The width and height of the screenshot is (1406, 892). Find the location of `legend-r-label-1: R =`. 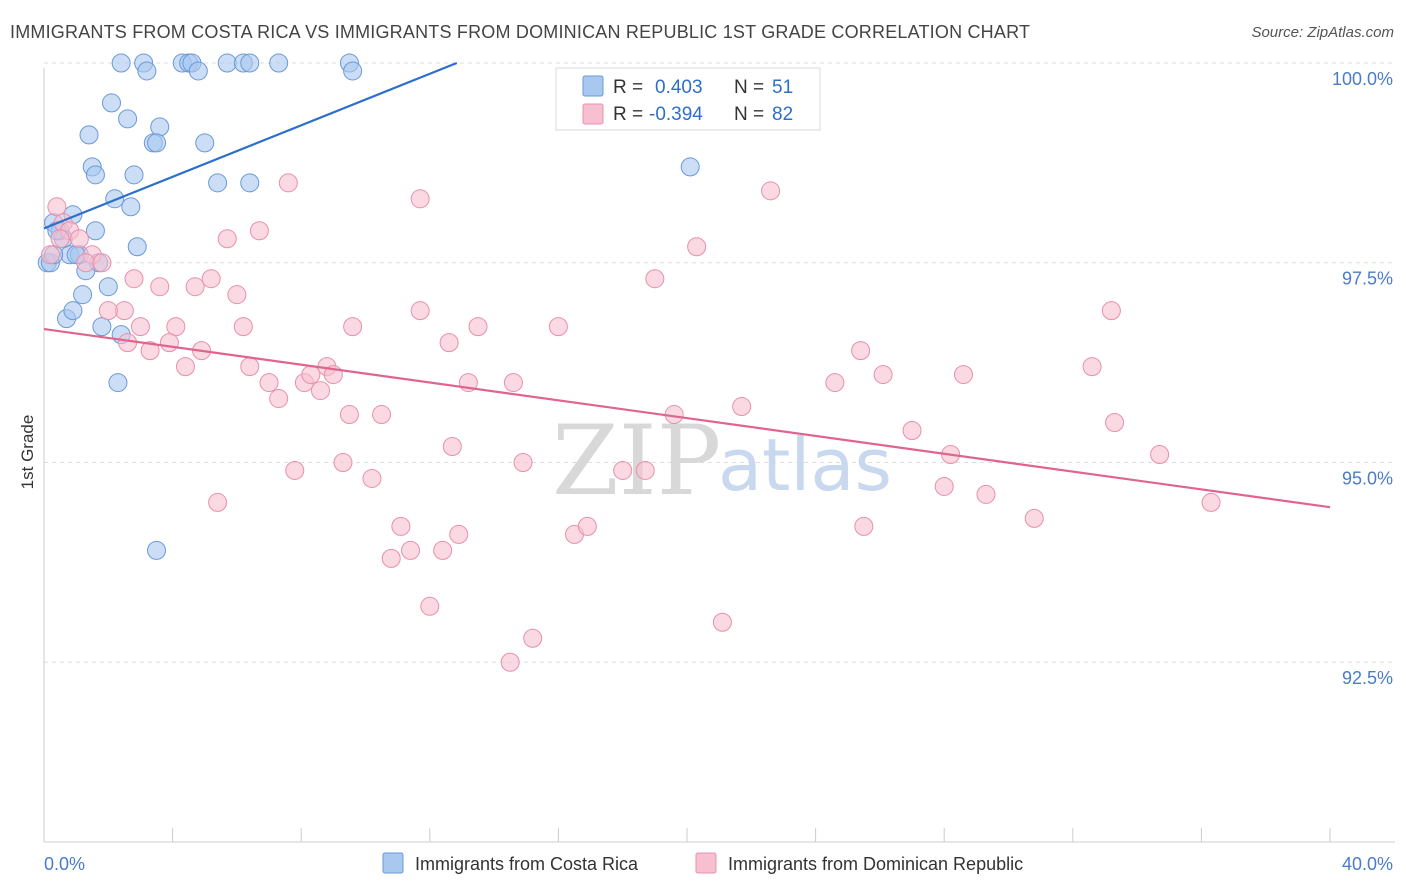

legend-r-label-1: R = is located at coordinates (628, 87).